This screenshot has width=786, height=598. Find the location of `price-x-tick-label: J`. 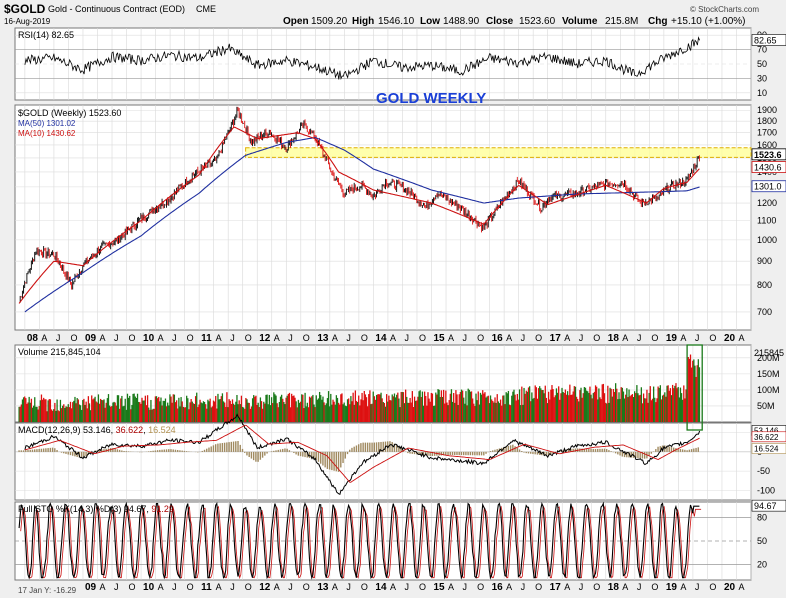

price-x-tick-label: J is located at coordinates (348, 338).